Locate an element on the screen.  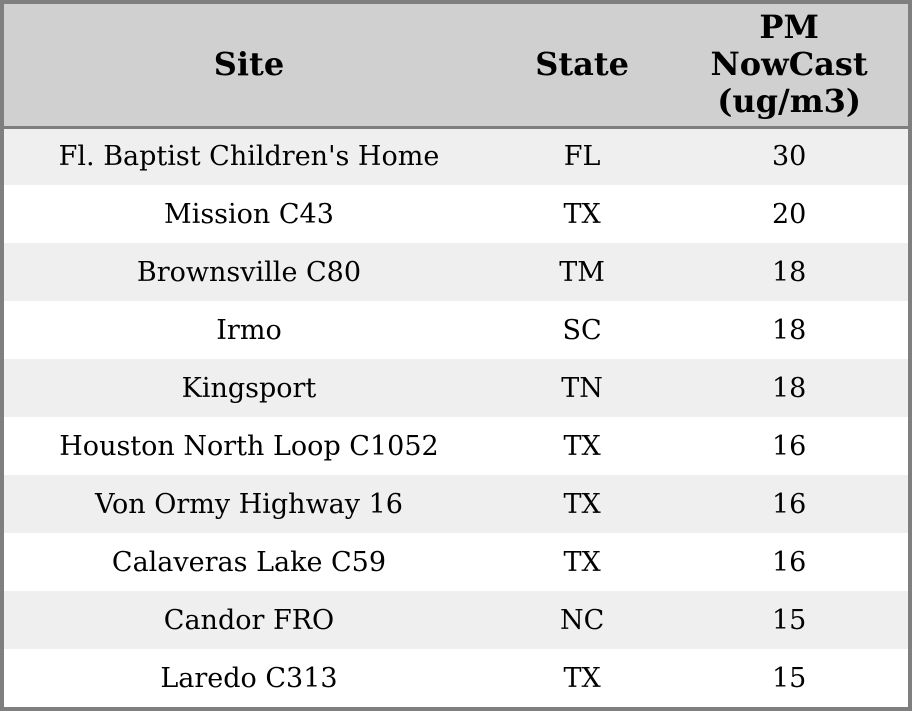
table-row: Candor FRO NC 15 is located at coordinates (456, 620).